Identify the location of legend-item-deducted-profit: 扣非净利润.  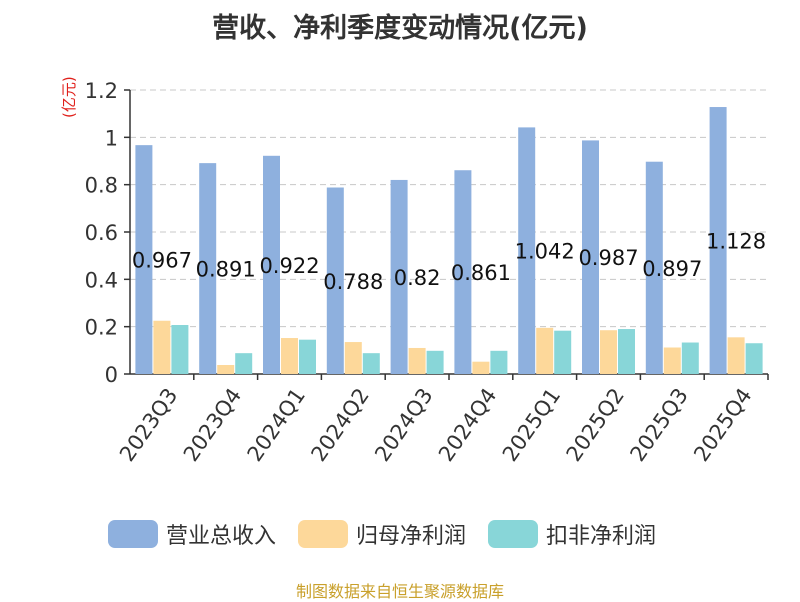
(572, 534).